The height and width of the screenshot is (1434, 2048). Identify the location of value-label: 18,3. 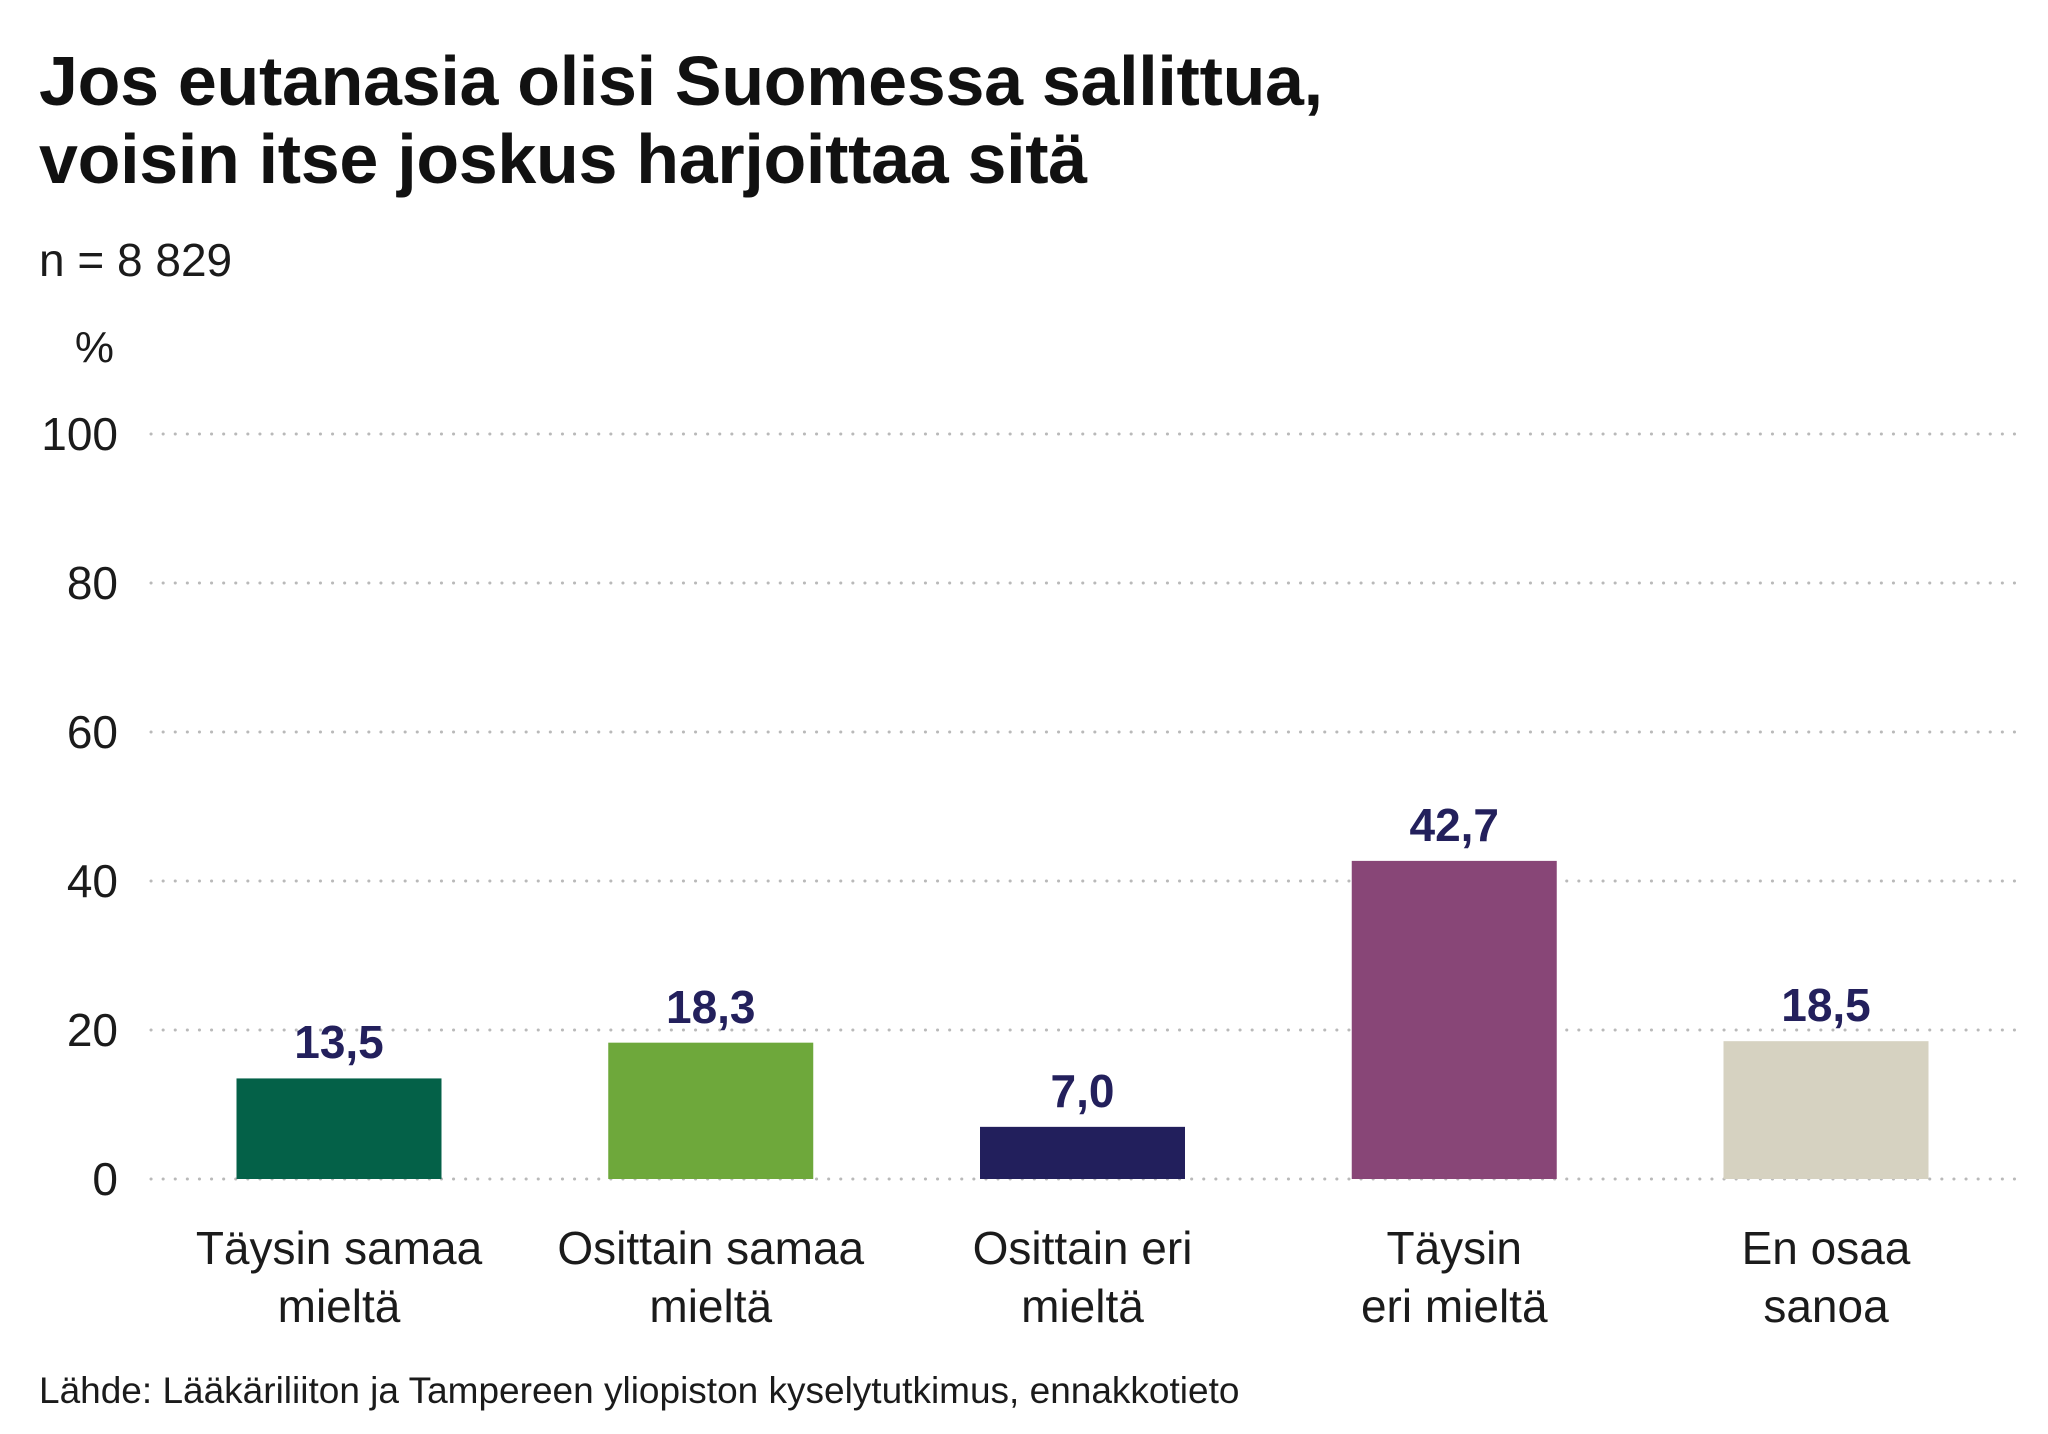
(710, 1006).